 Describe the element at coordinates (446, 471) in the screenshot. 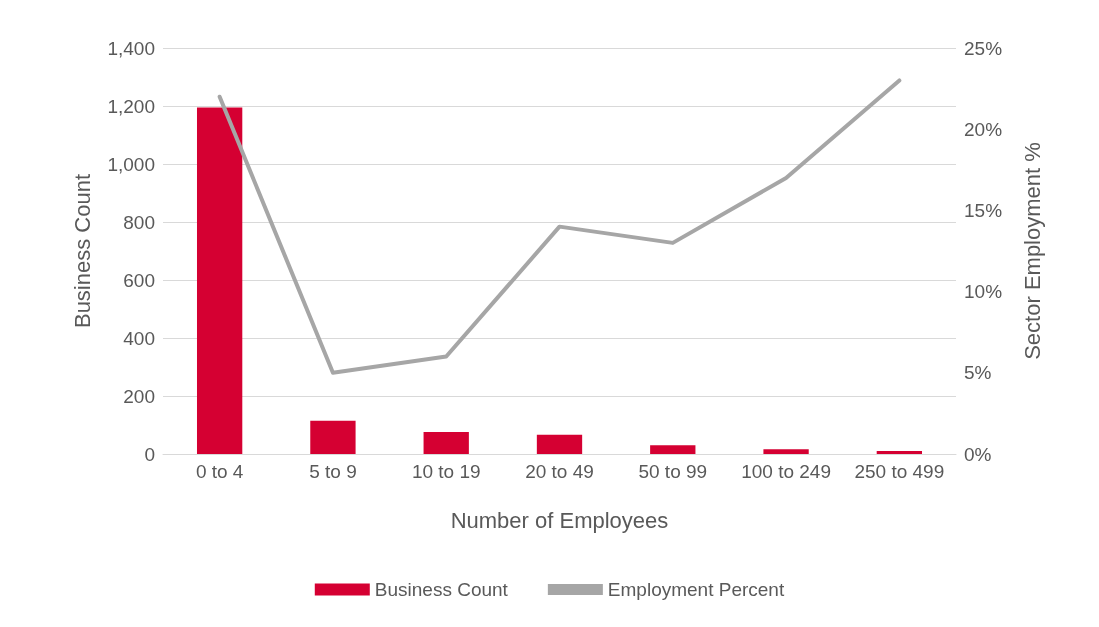

I see `x-tick-label: 10 to 19` at that location.